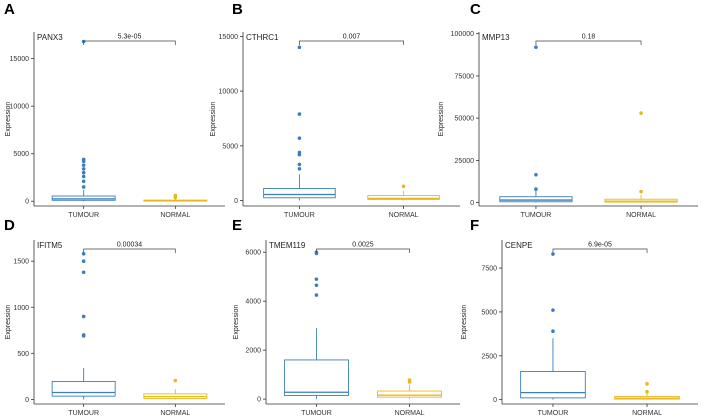 This screenshot has height=418, width=708. What do you see at coordinates (50, 245) in the screenshot?
I see `gene-title: IFITM5` at bounding box center [50, 245].